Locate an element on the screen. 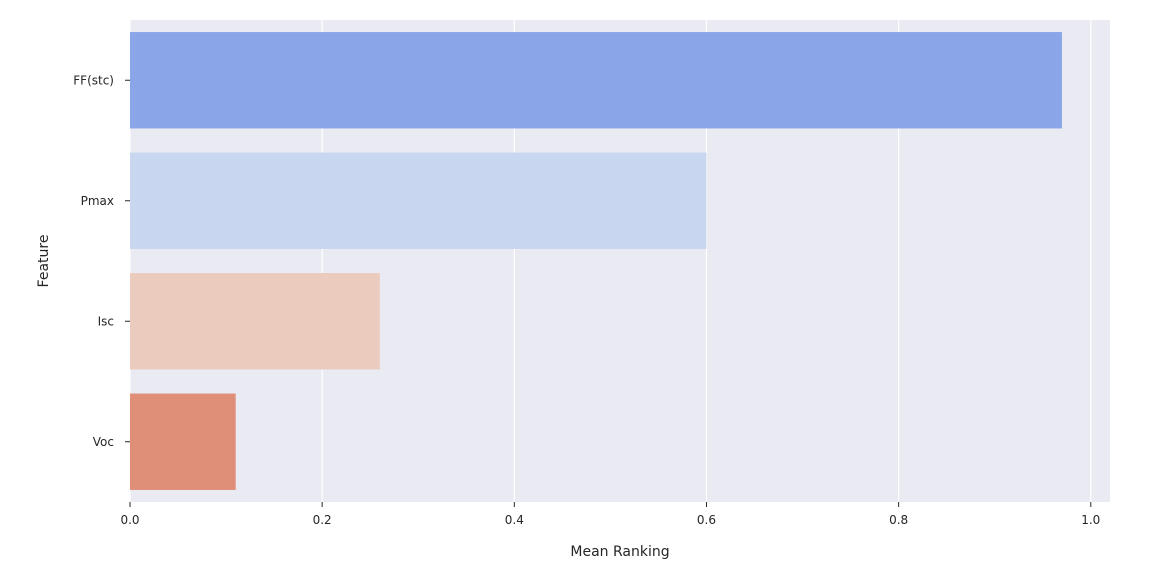 This screenshot has height=588, width=1159. x-ticks: 0.0 0.2 0.4 0.6 0.8 1.0 is located at coordinates (610, 514).